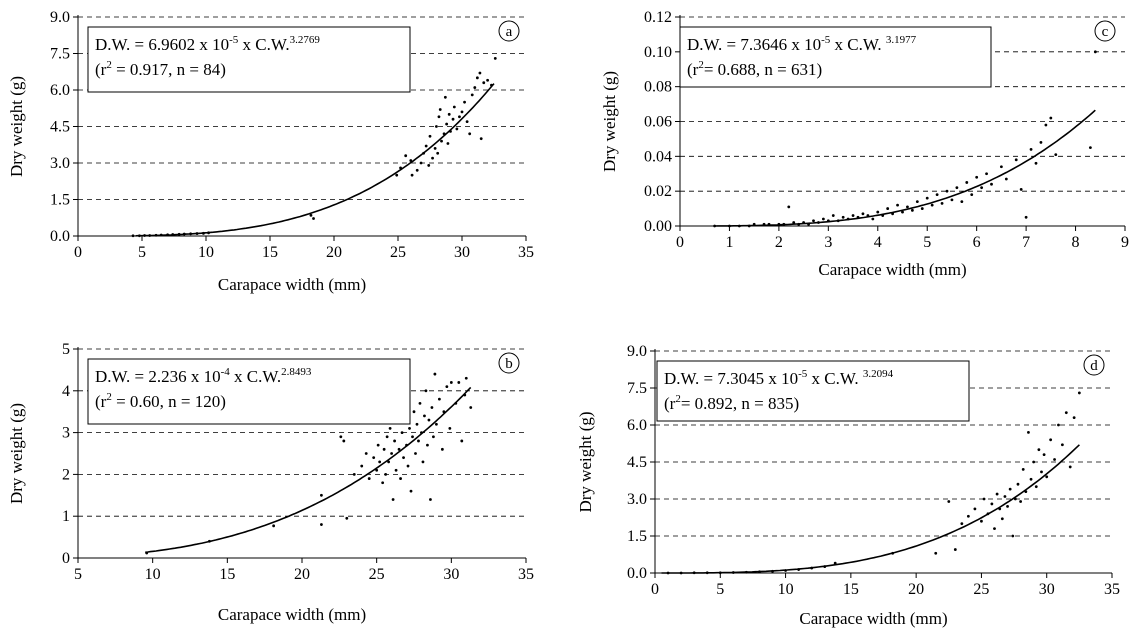  I want to click on x-tick-label: 2, so click(779, 242).